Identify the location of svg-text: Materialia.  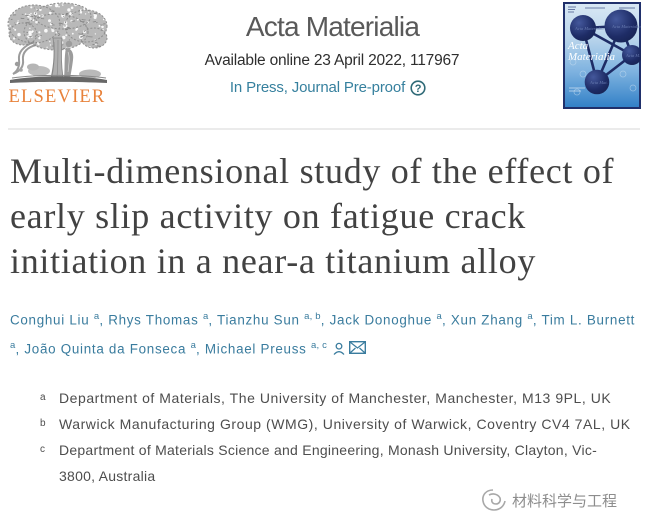
(591, 57).